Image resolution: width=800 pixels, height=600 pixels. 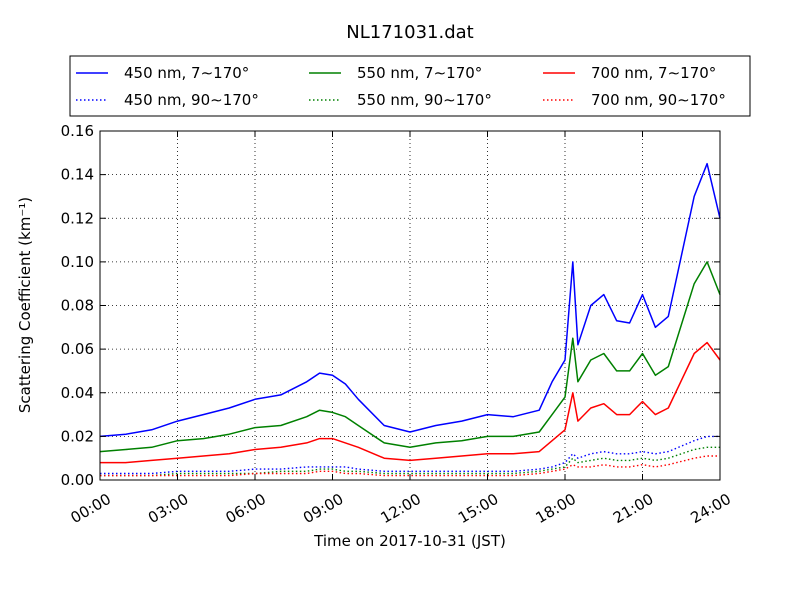 What do you see at coordinates (191, 100) in the screenshot?
I see `legend-label-1: 450 nm, 90∼170°` at bounding box center [191, 100].